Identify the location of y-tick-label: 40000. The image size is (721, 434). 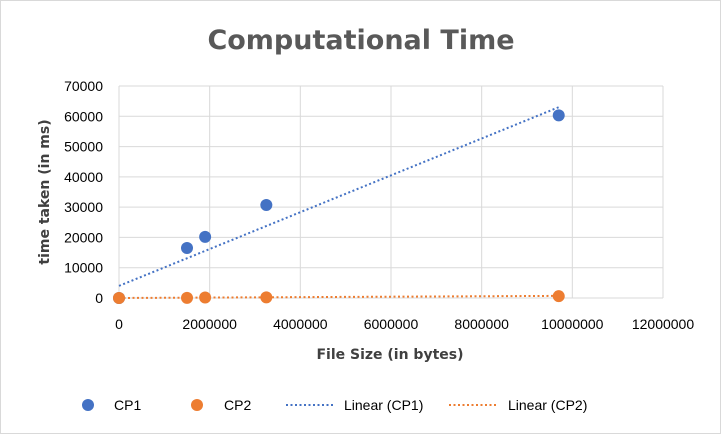
(83, 177).